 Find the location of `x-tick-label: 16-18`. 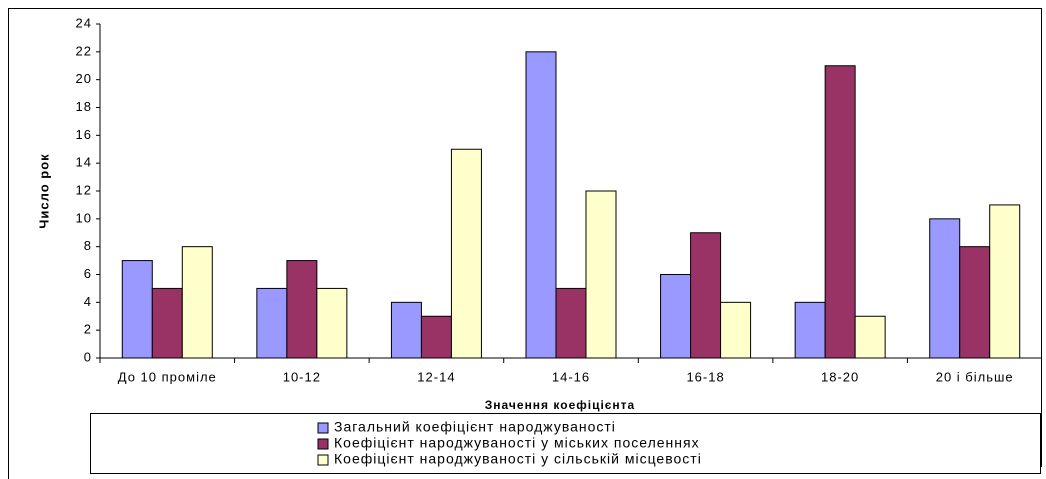

x-tick-label: 16-18 is located at coordinates (705, 376).